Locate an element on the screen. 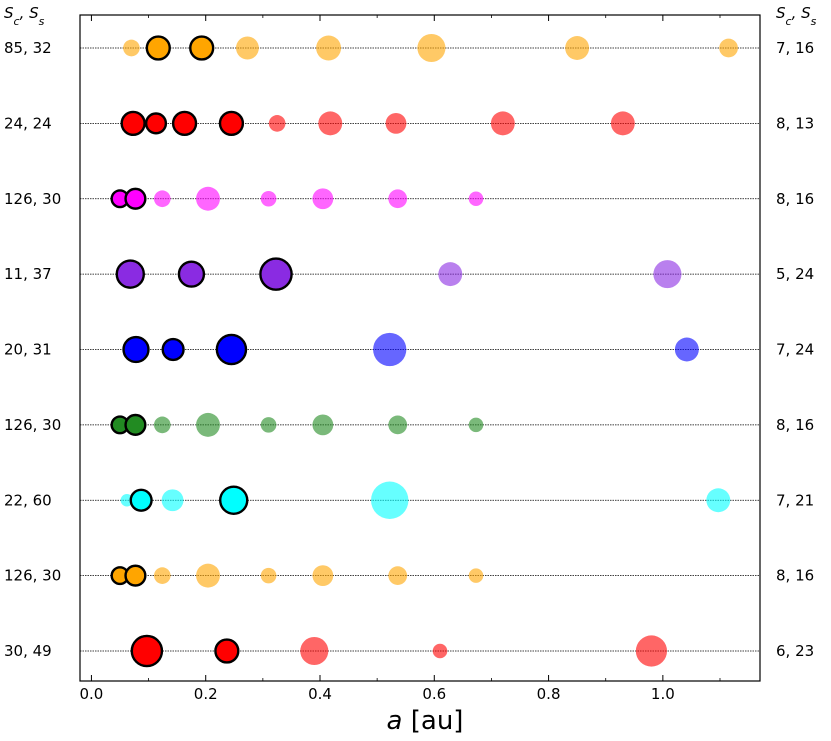 The width and height of the screenshot is (831, 741). x-axis-label: a [au] is located at coordinates (425, 721).